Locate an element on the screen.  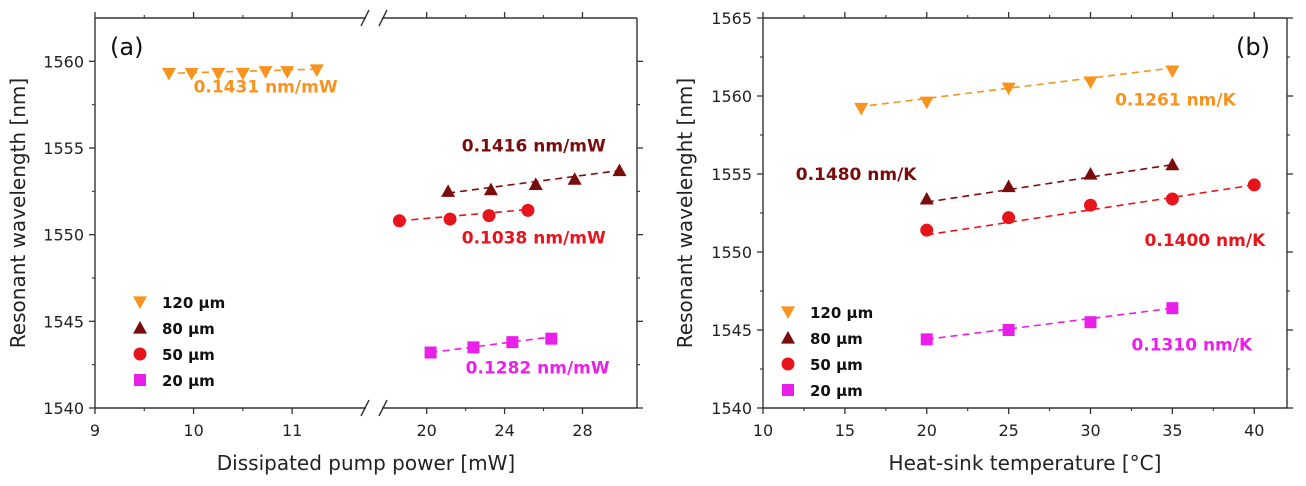
series-120um: 0.1261 nm/K is located at coordinates (1045, 90).